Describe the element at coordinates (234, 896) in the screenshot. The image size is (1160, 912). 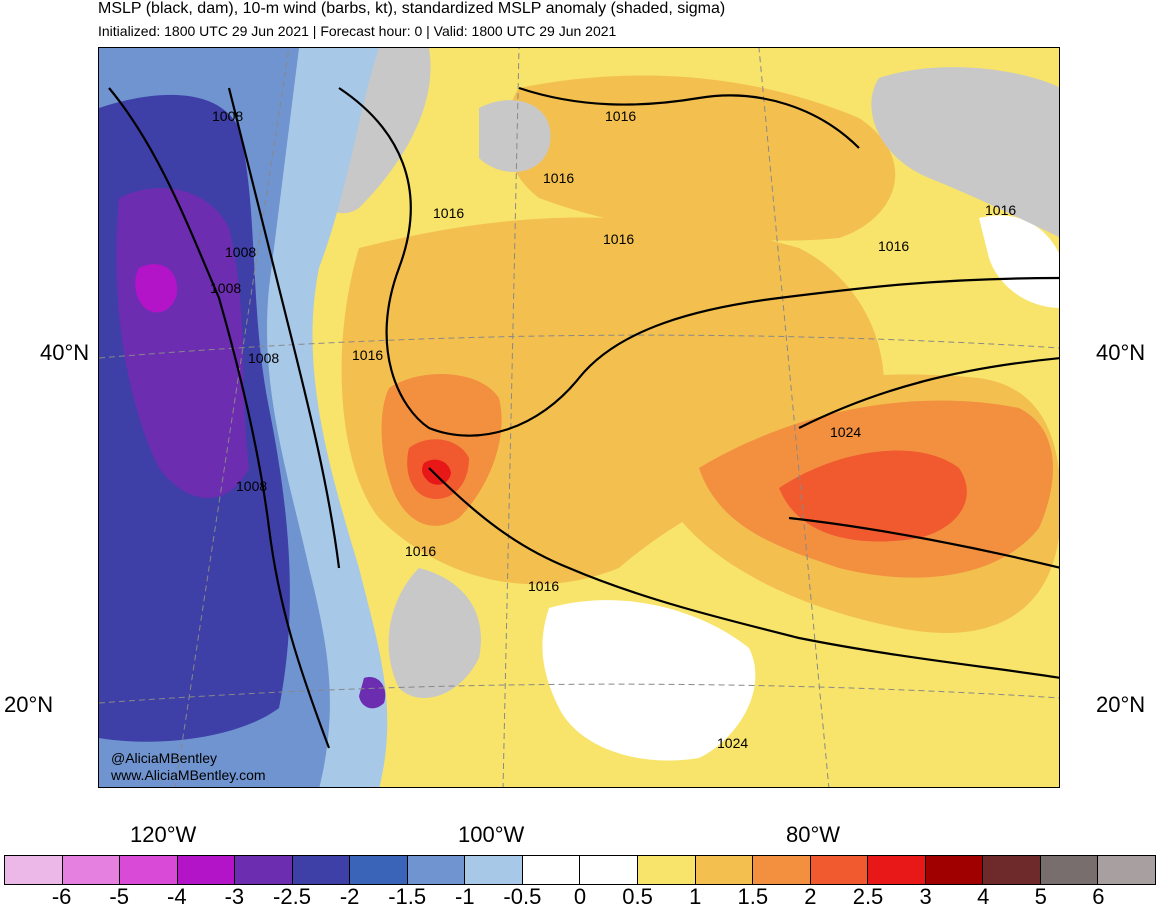
I see `colorbar-tick-label: -3` at that location.